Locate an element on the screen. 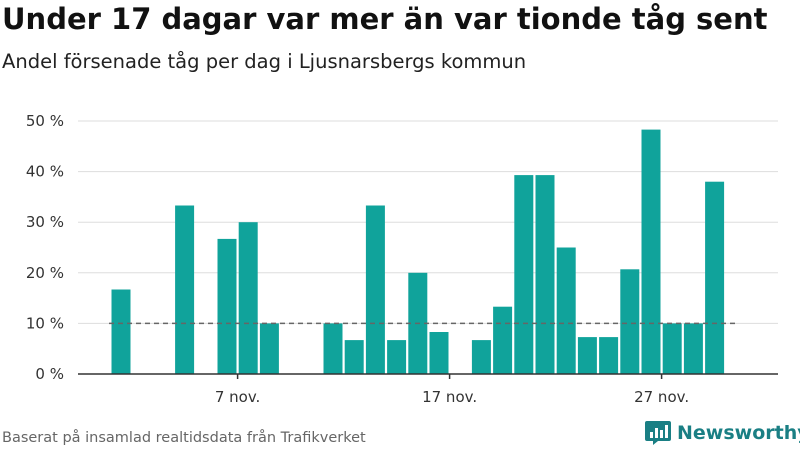  brand-logo: Newsworthy is located at coordinates (722, 433).